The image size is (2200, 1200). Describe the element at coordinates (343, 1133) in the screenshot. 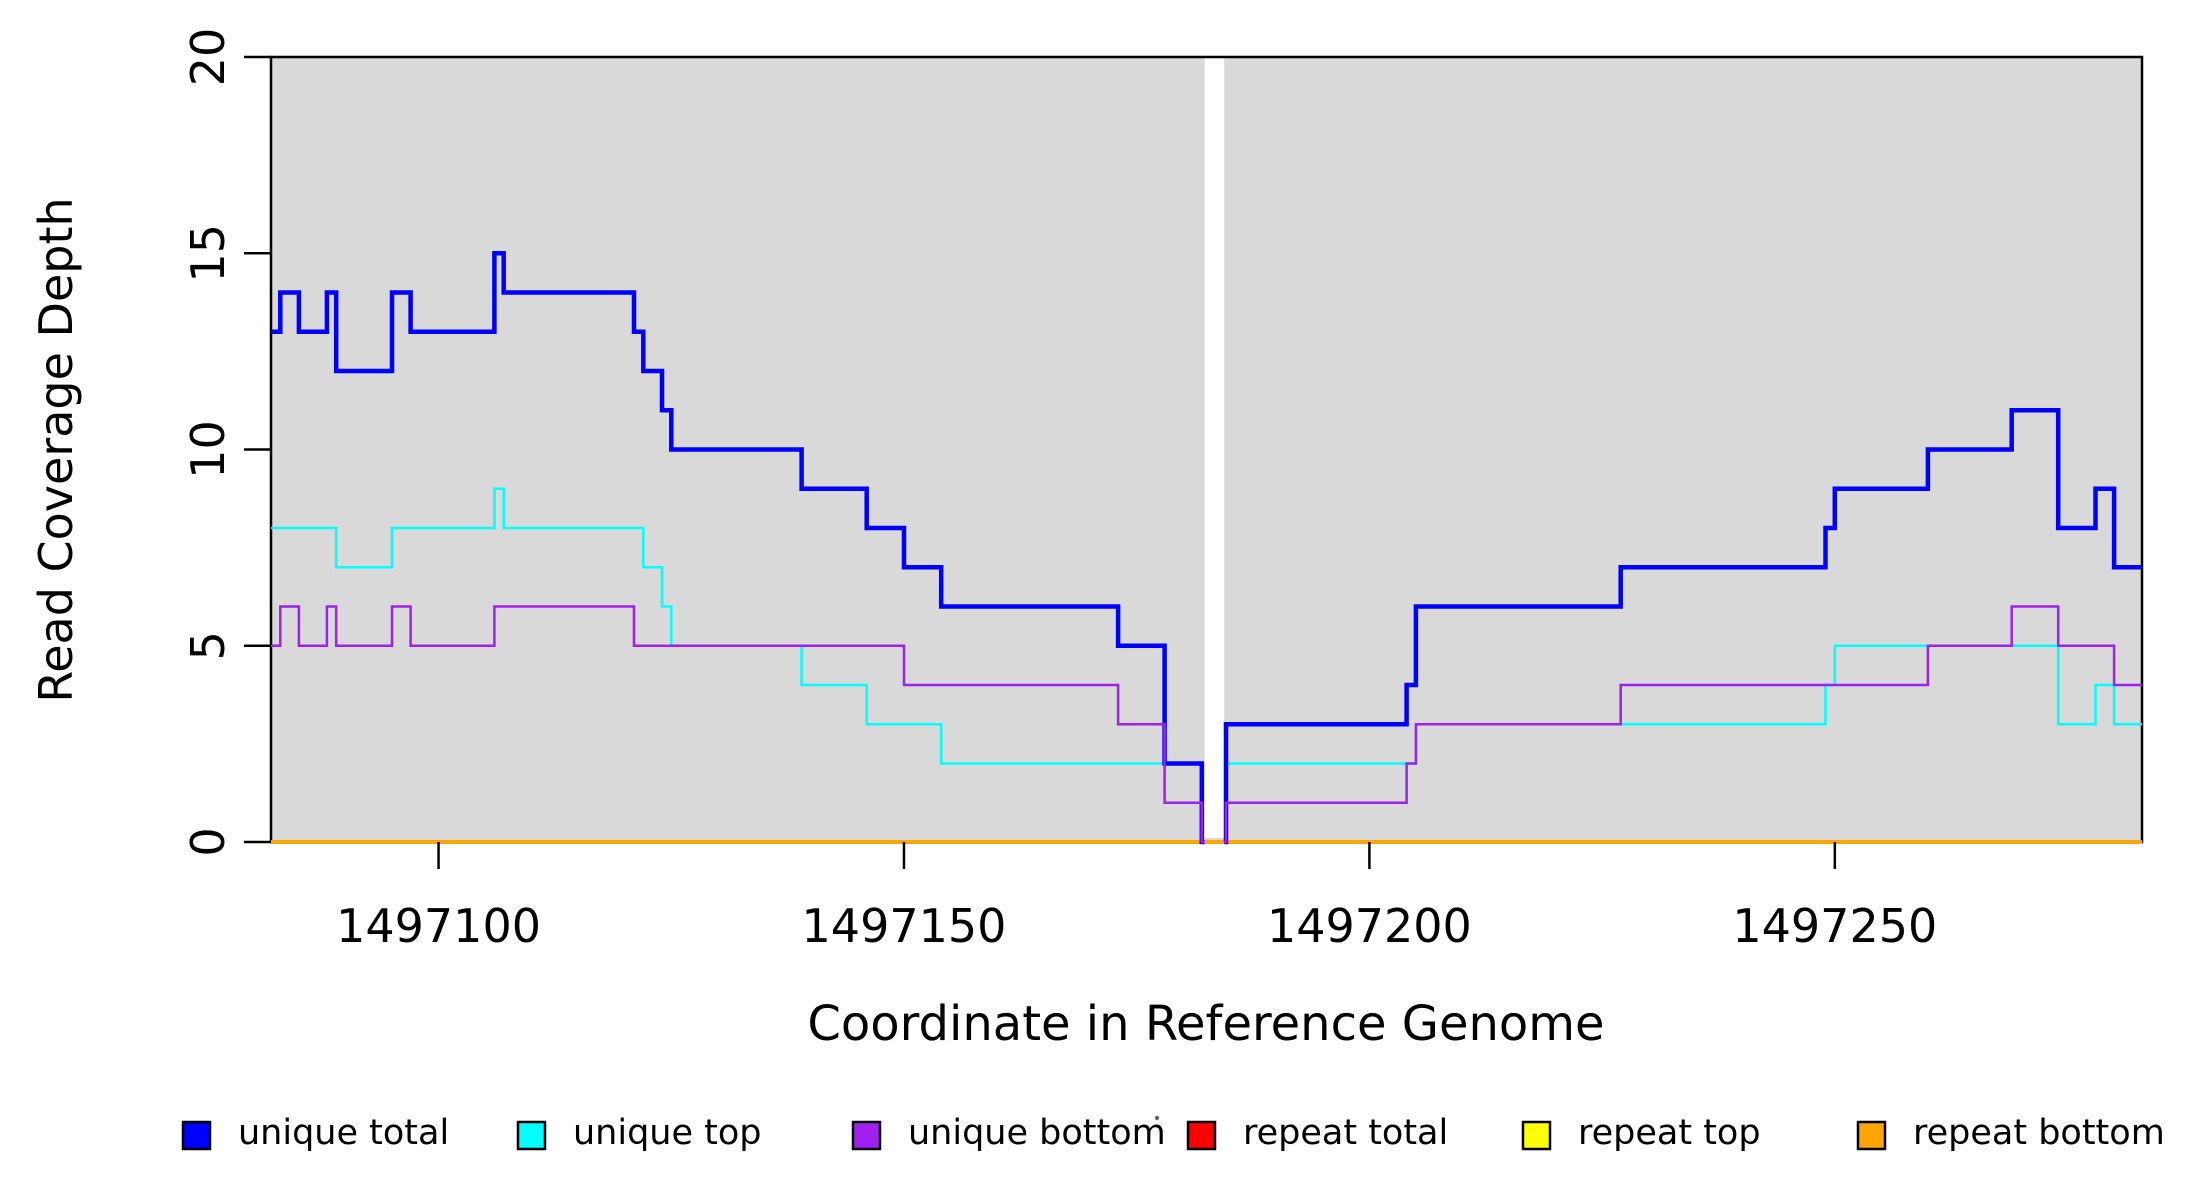

I see `legend-label: unique total` at that location.